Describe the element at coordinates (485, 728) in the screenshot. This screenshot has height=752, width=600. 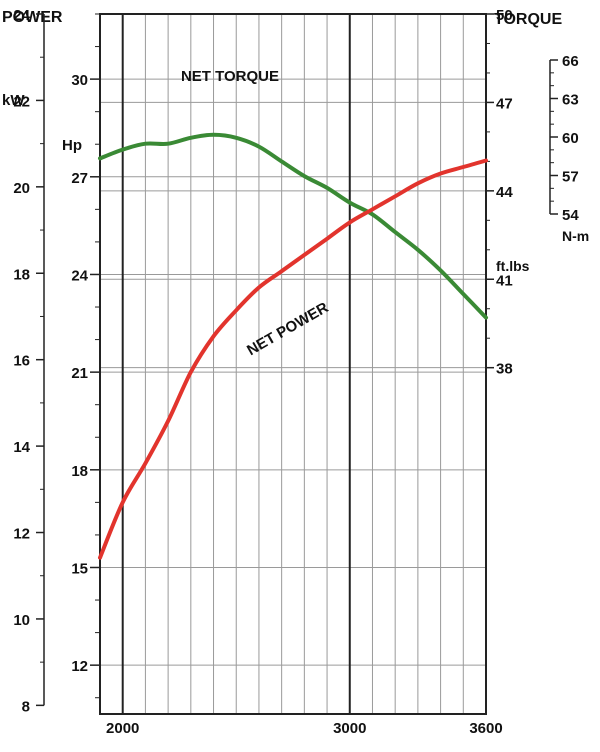
I see `x-tick-label-3600: 3600` at that location.